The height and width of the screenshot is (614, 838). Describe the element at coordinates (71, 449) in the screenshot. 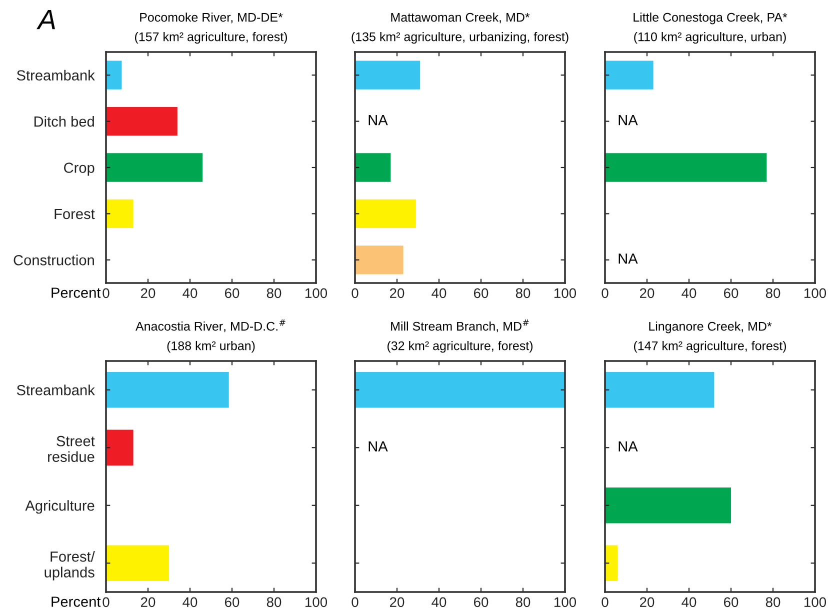

I see `y-tick-label: Street residue` at that location.